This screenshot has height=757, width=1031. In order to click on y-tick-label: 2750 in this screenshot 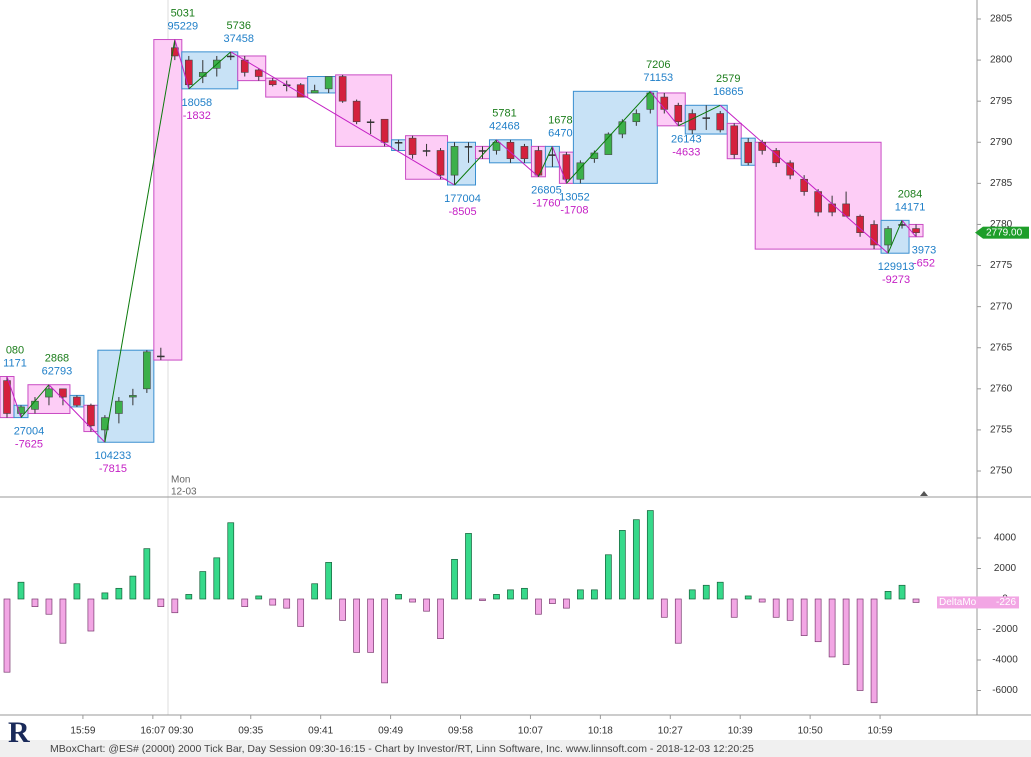, I will do `click(1001, 471)`.